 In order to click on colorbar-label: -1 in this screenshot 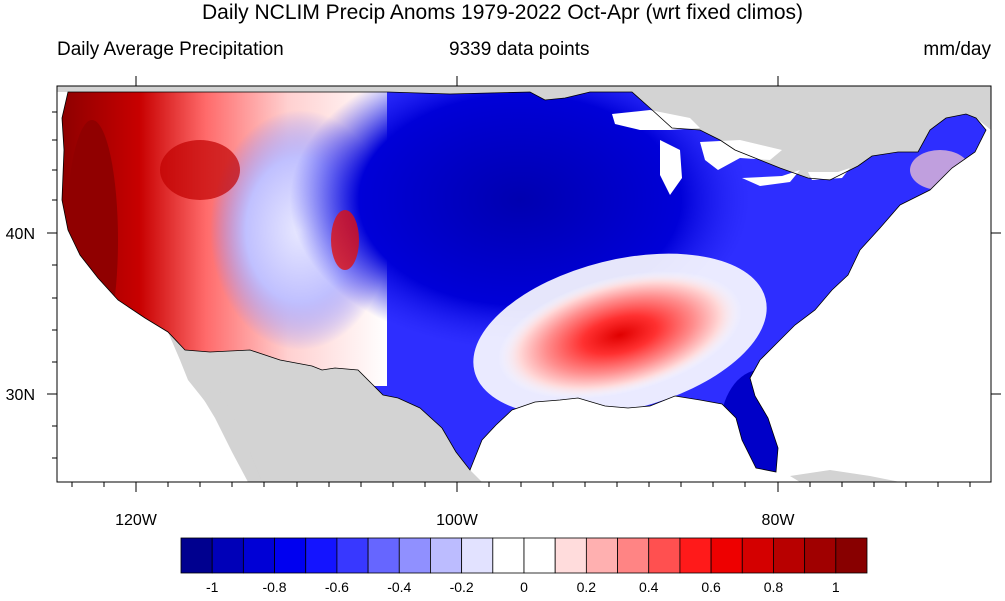, I will do `click(212, 587)`.